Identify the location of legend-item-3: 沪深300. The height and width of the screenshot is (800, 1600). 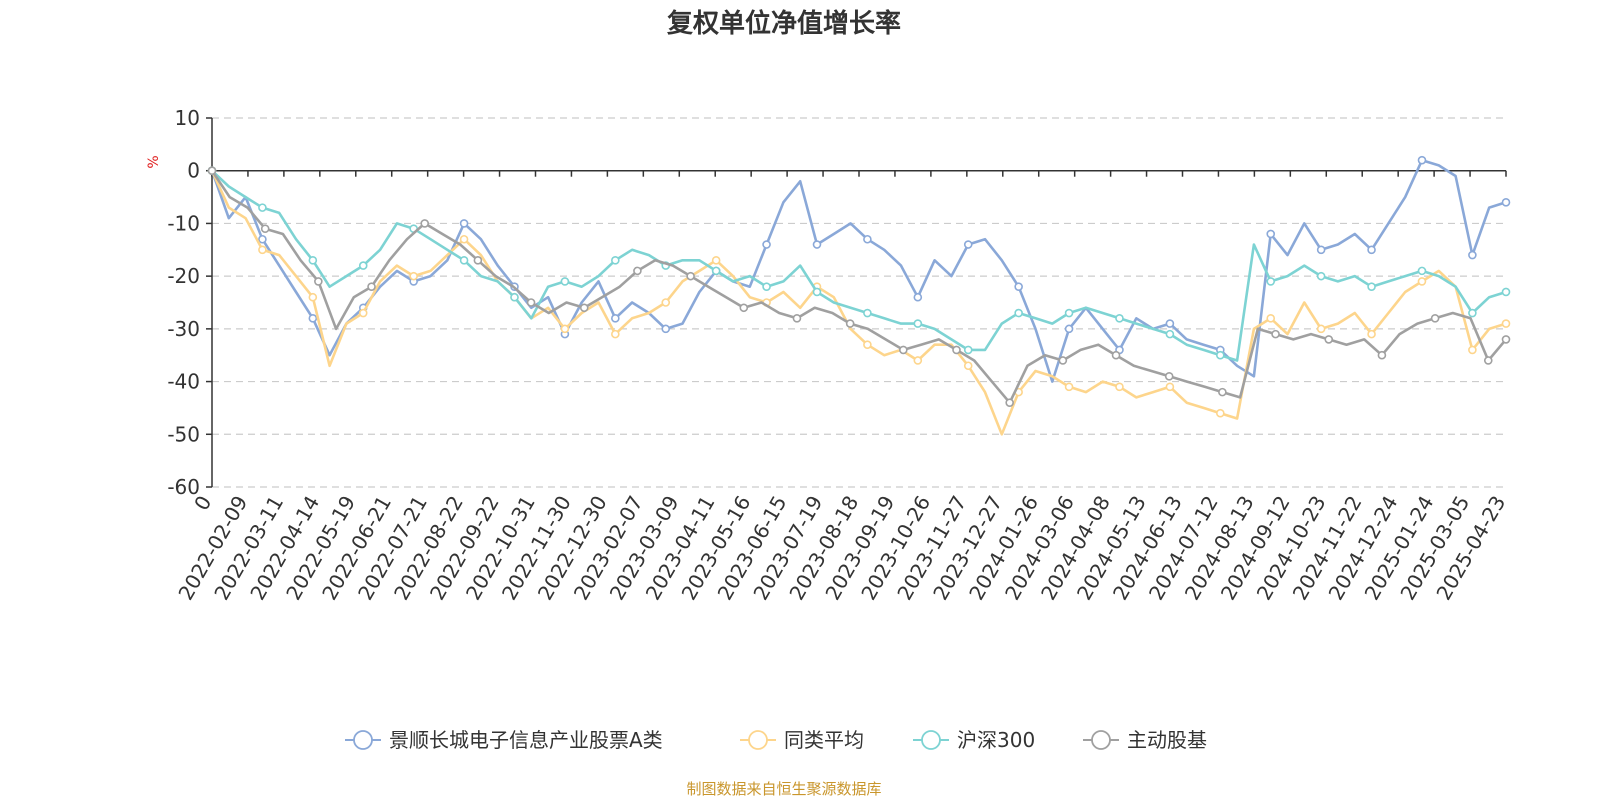
(974, 740).